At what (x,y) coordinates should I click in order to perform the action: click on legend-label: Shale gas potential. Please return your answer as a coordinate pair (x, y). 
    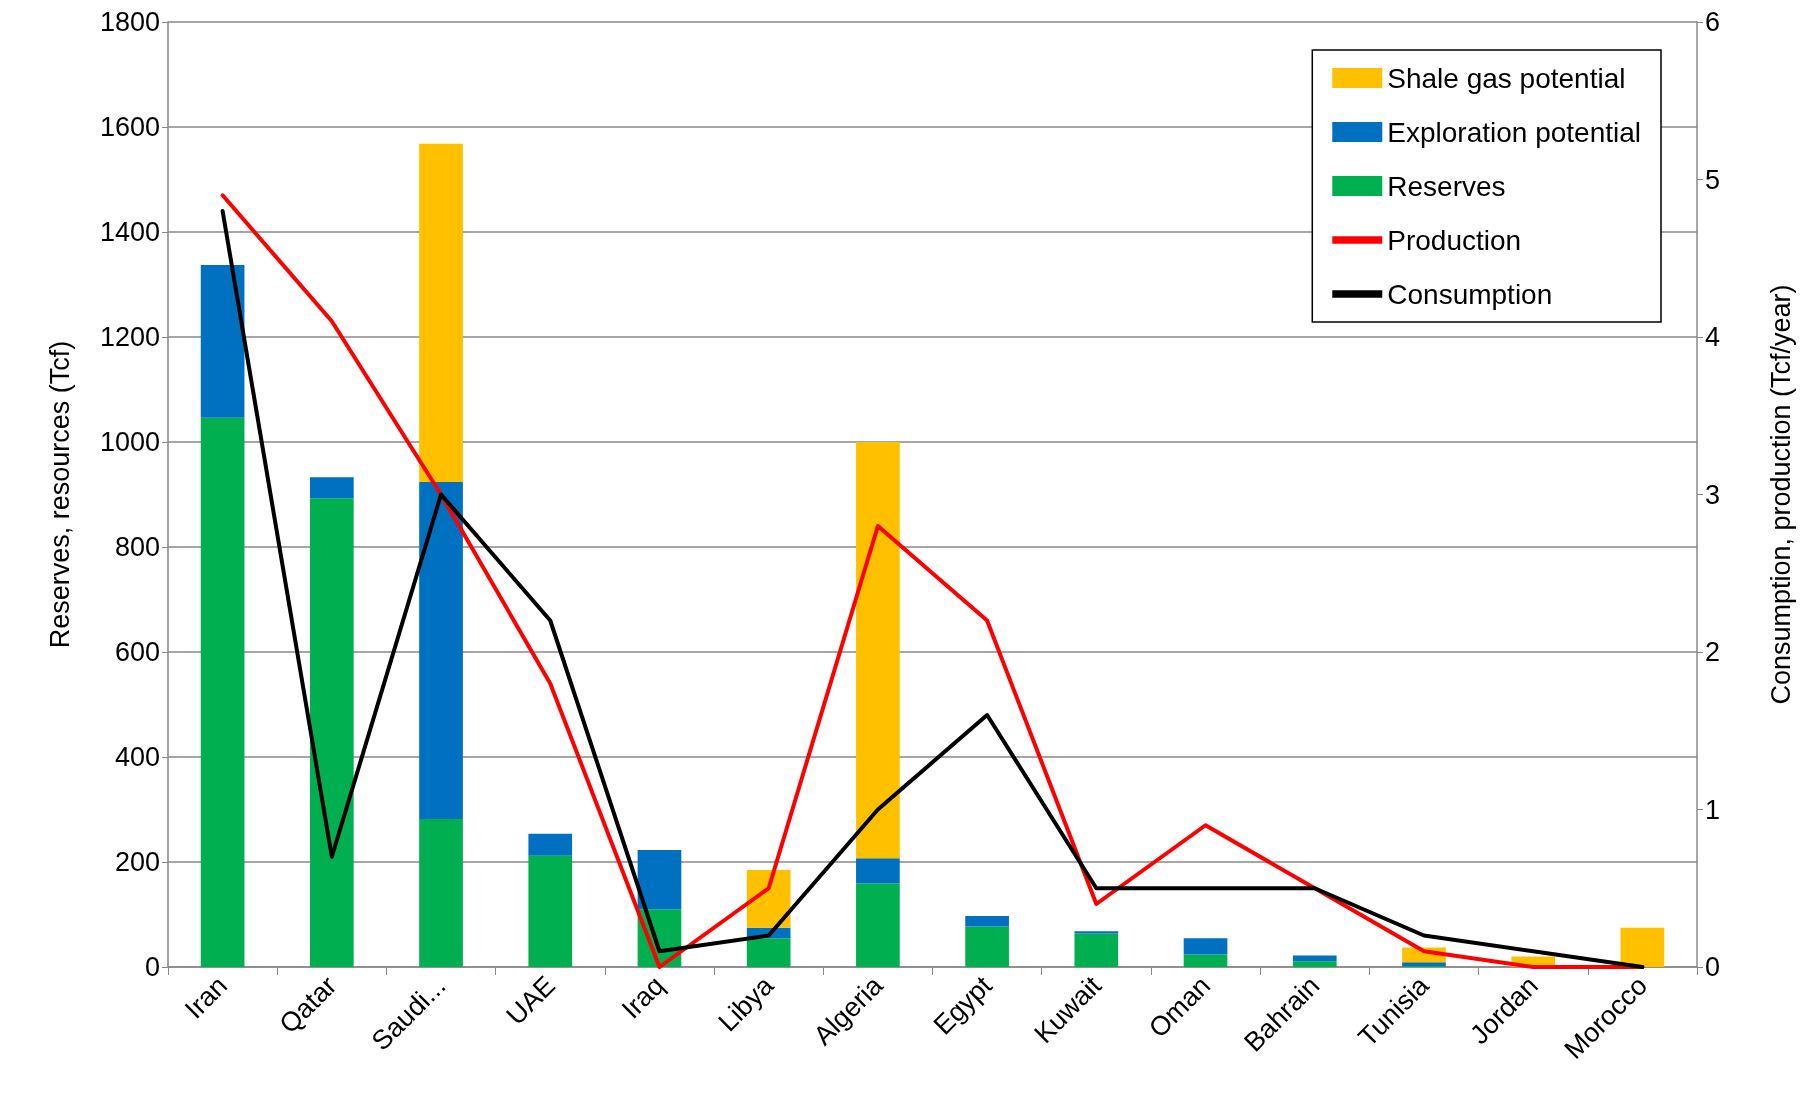
    Looking at the image, I should click on (1506, 78).